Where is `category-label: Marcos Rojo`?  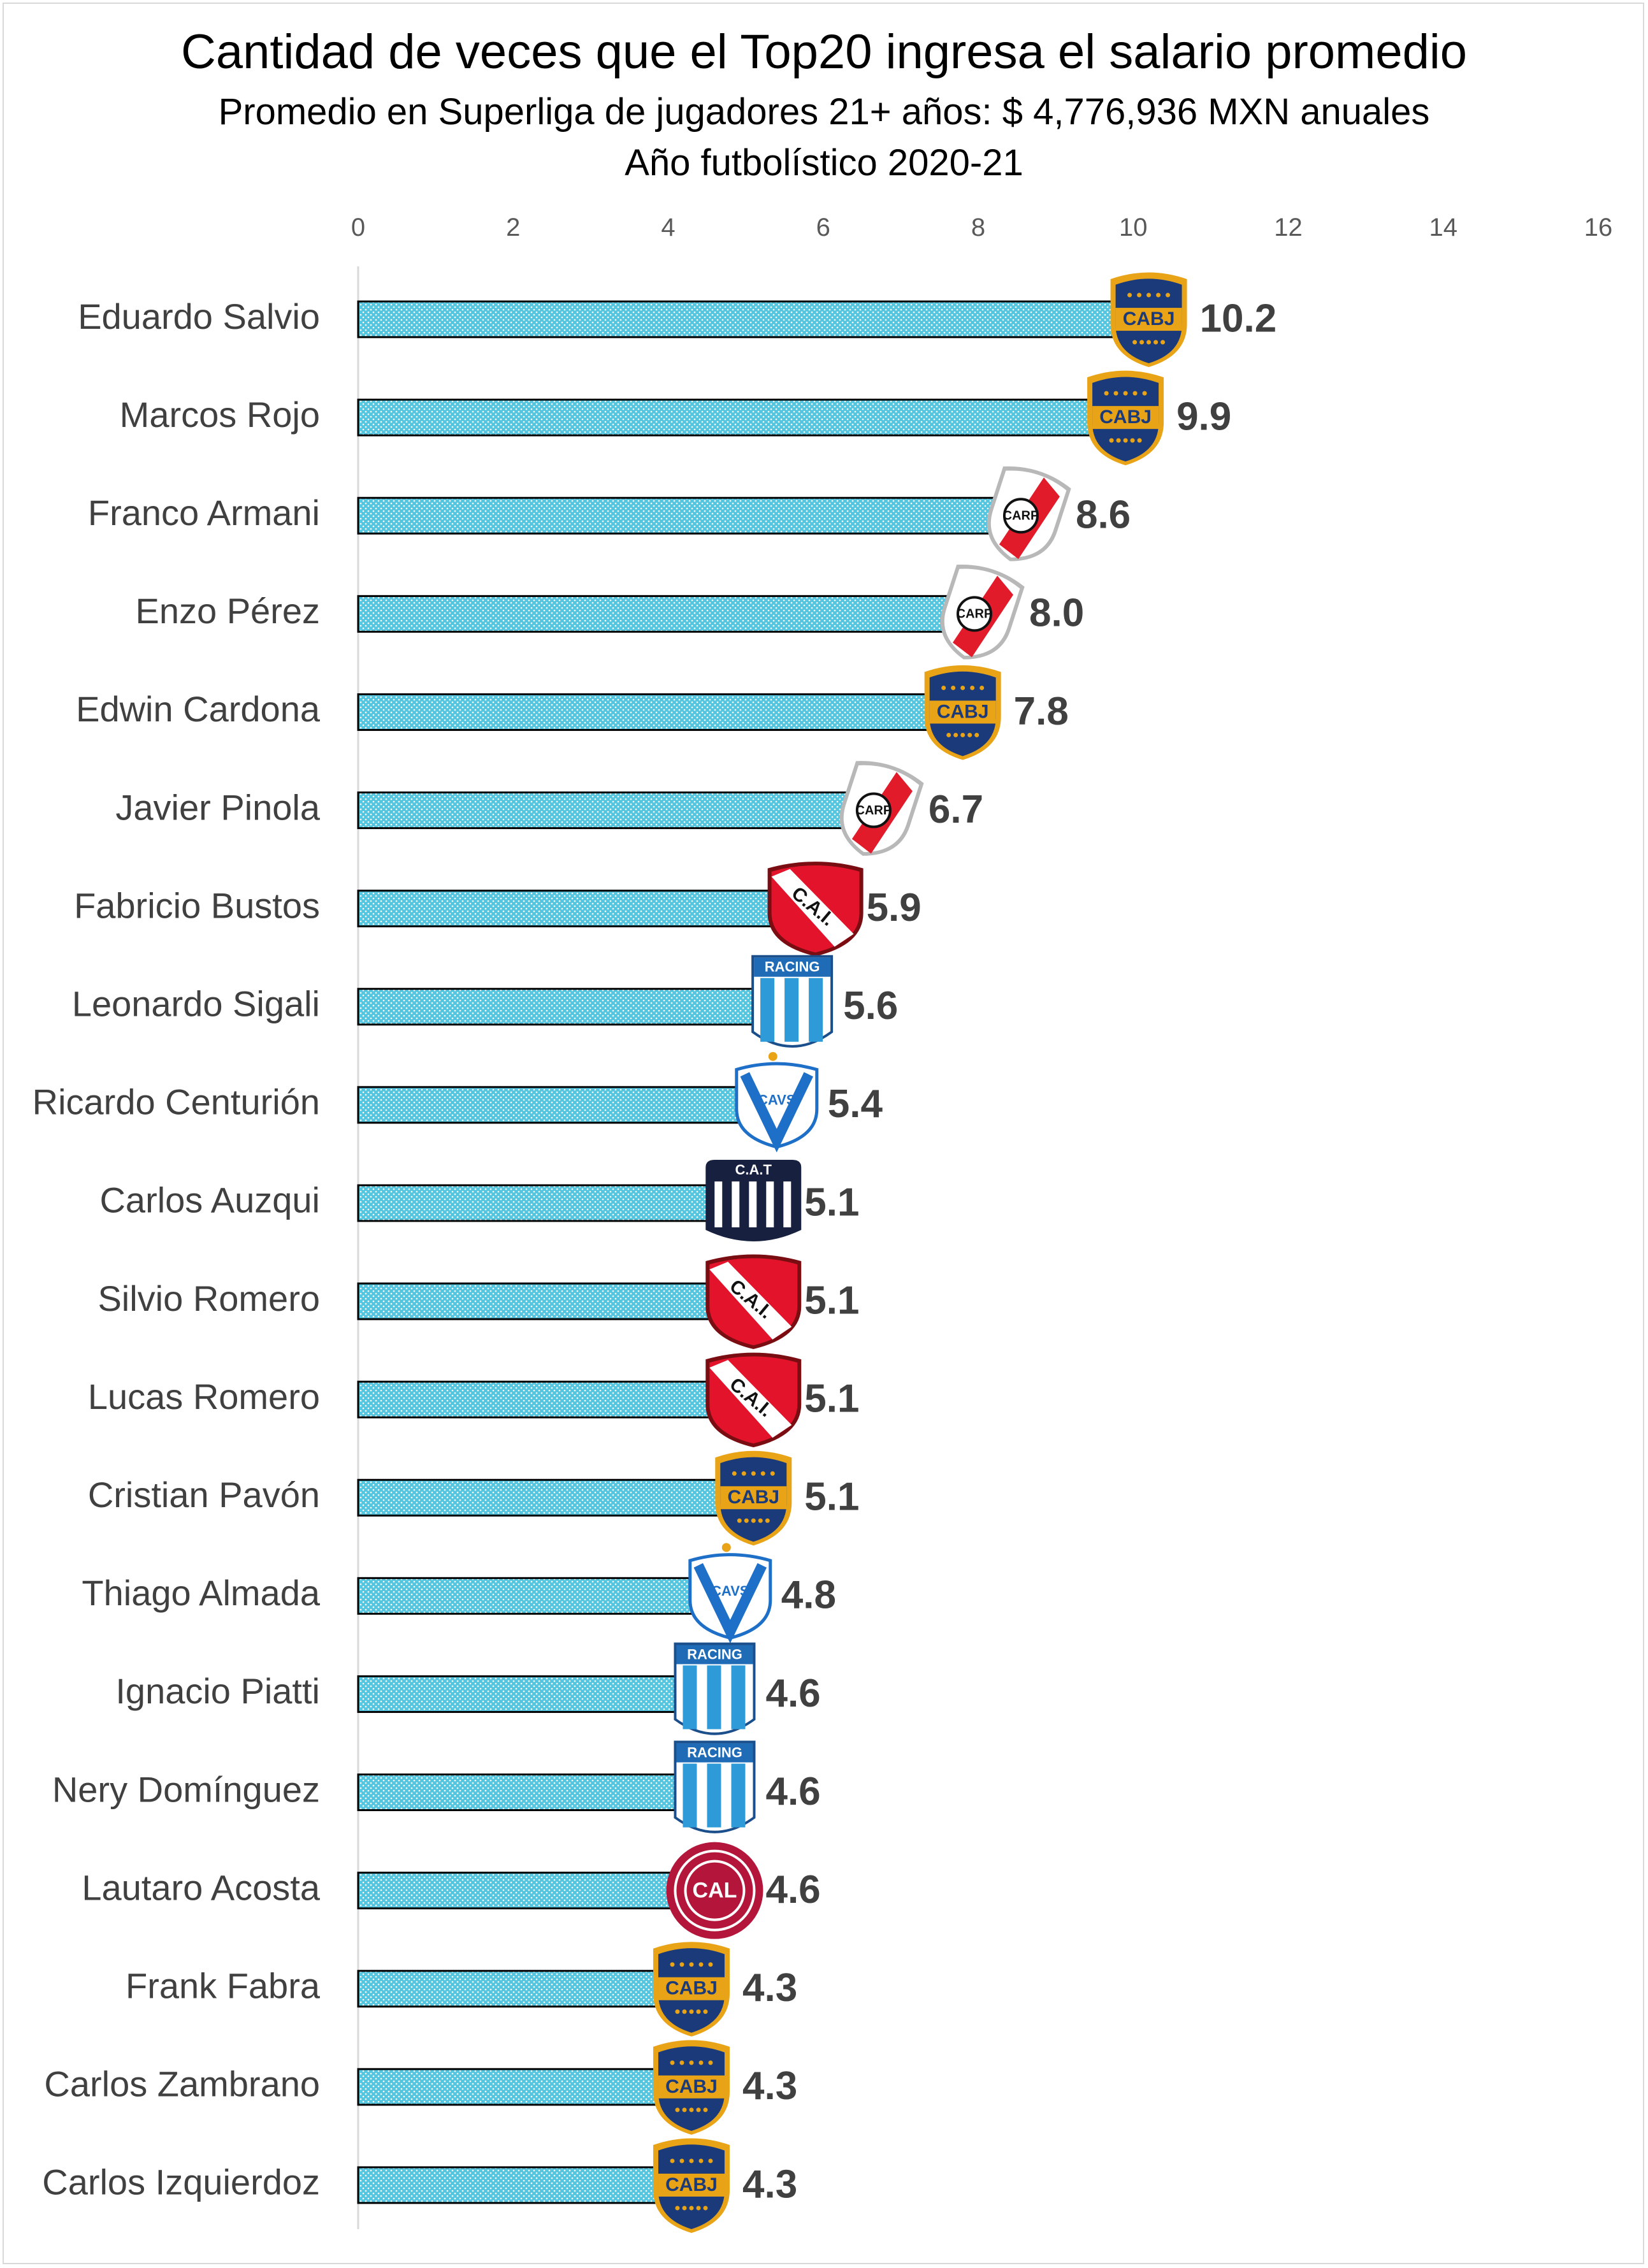 category-label: Marcos Rojo is located at coordinates (220, 414).